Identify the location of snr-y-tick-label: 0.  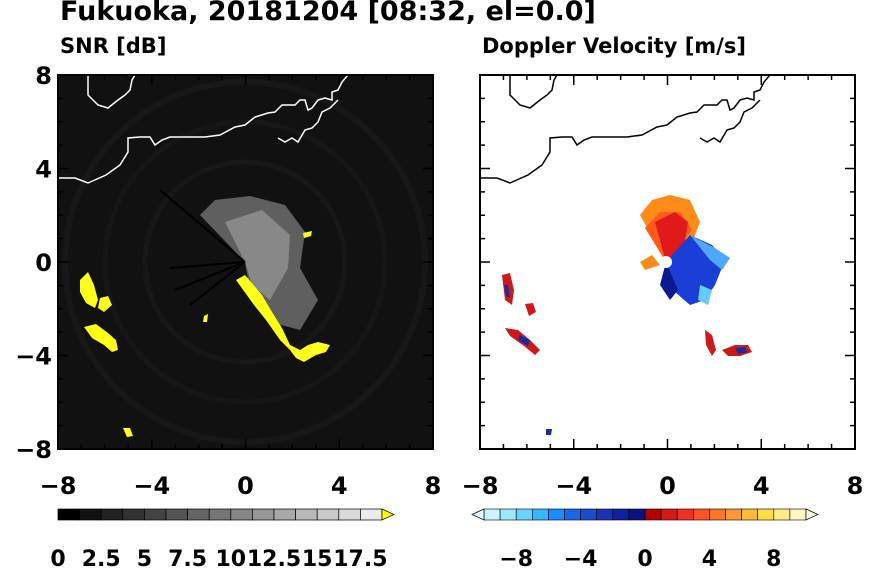
(43, 263).